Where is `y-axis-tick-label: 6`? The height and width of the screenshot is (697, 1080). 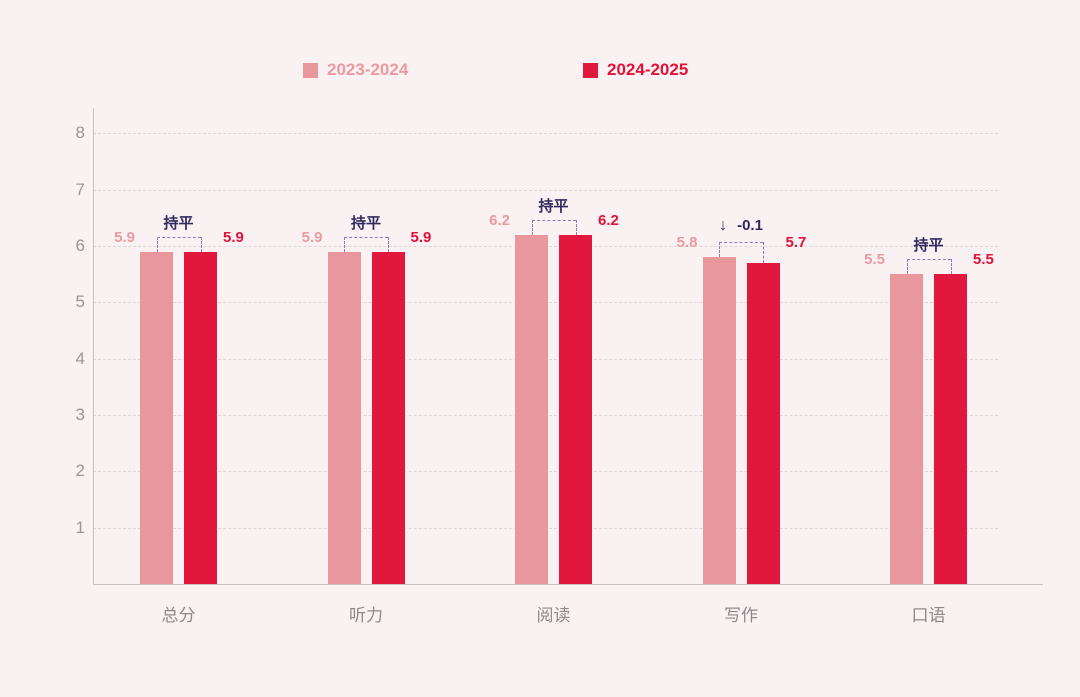
y-axis-tick-label: 6 is located at coordinates (80, 246).